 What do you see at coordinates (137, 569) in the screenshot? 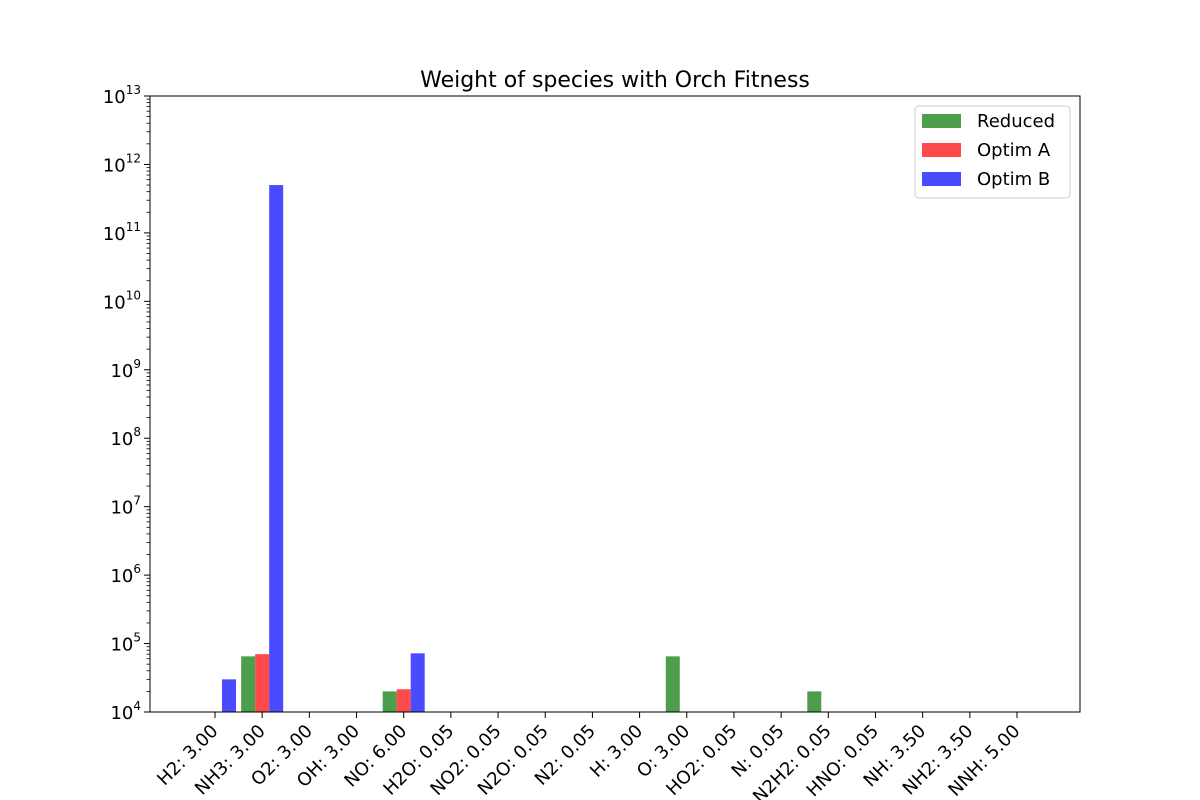
I see `y-tick-exponent: 6` at bounding box center [137, 569].